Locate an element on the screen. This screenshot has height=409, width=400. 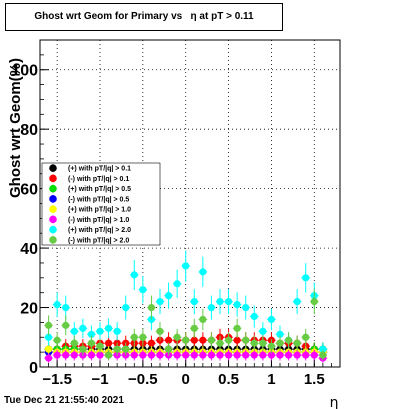
x-tick-label: 0 is located at coordinates (186, 379).